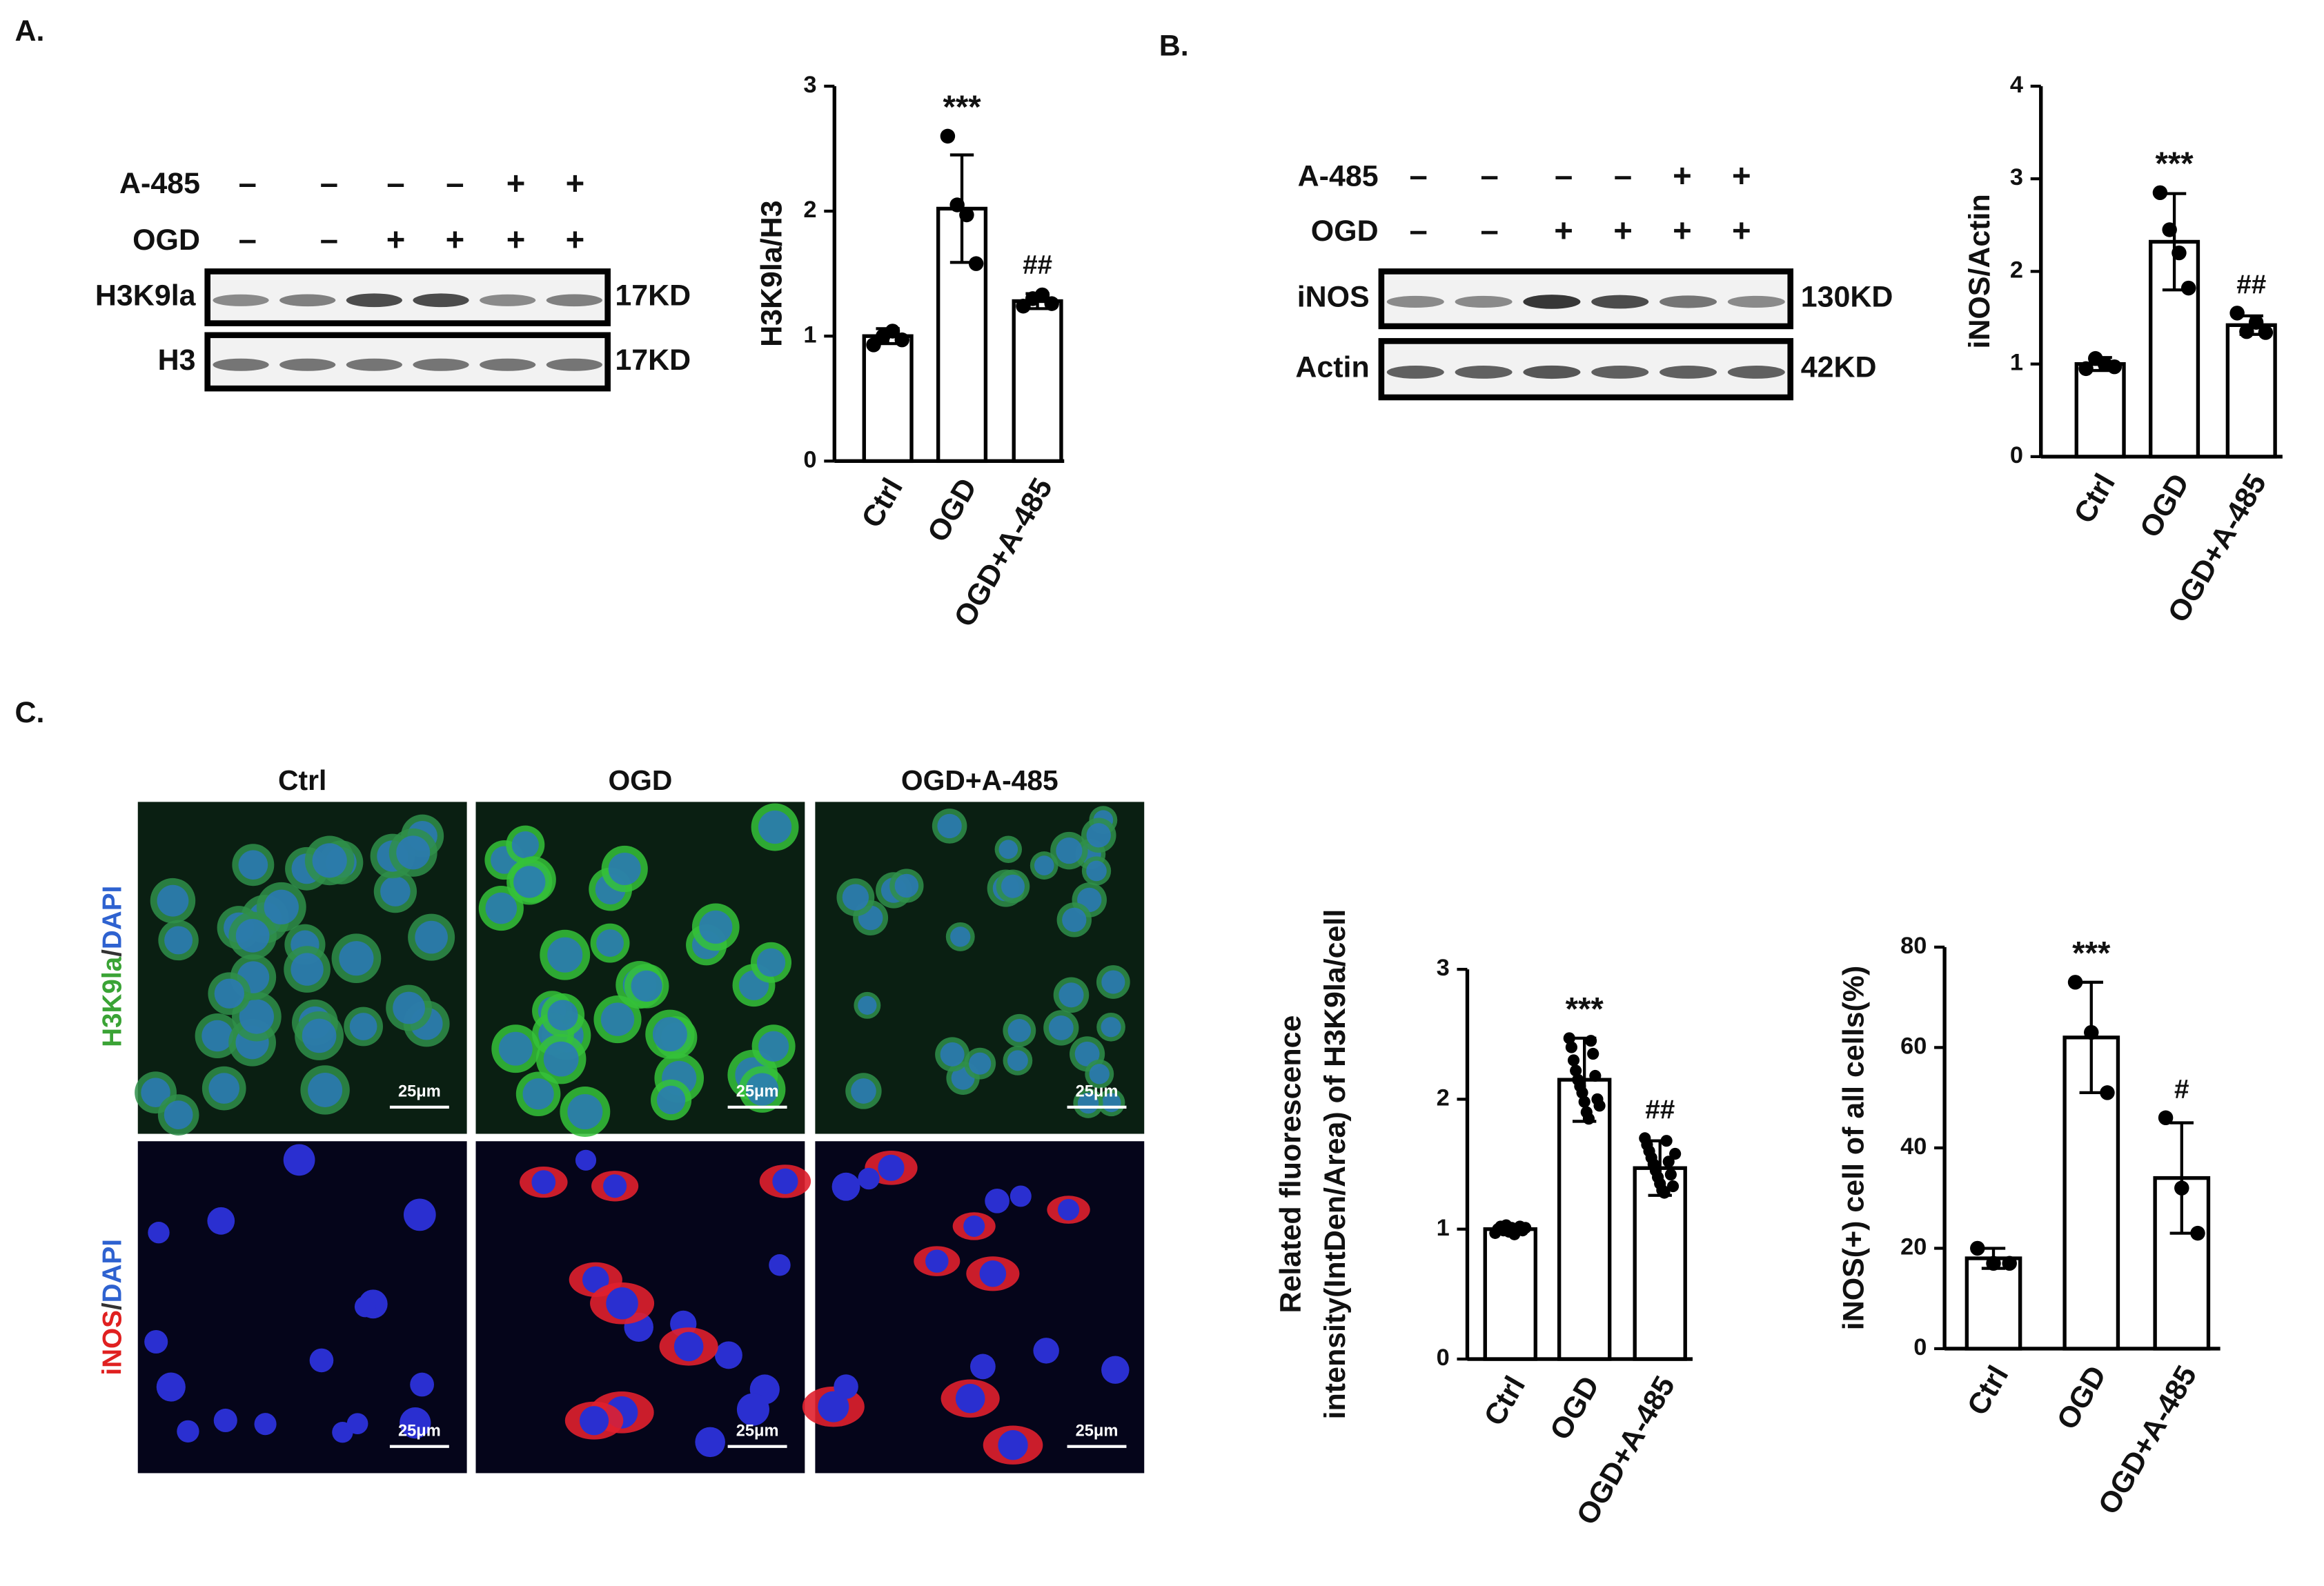  What do you see at coordinates (1839, 367) in the screenshot?
I see `band-size: 42KD` at bounding box center [1839, 367].